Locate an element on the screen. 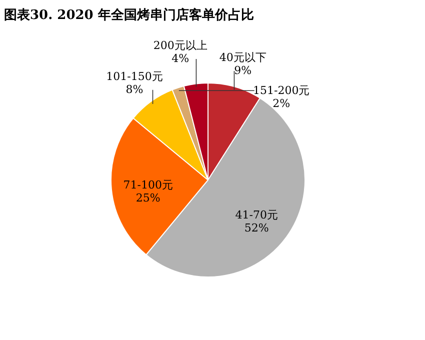  slice-label: 200元以上 is located at coordinates (180, 45).